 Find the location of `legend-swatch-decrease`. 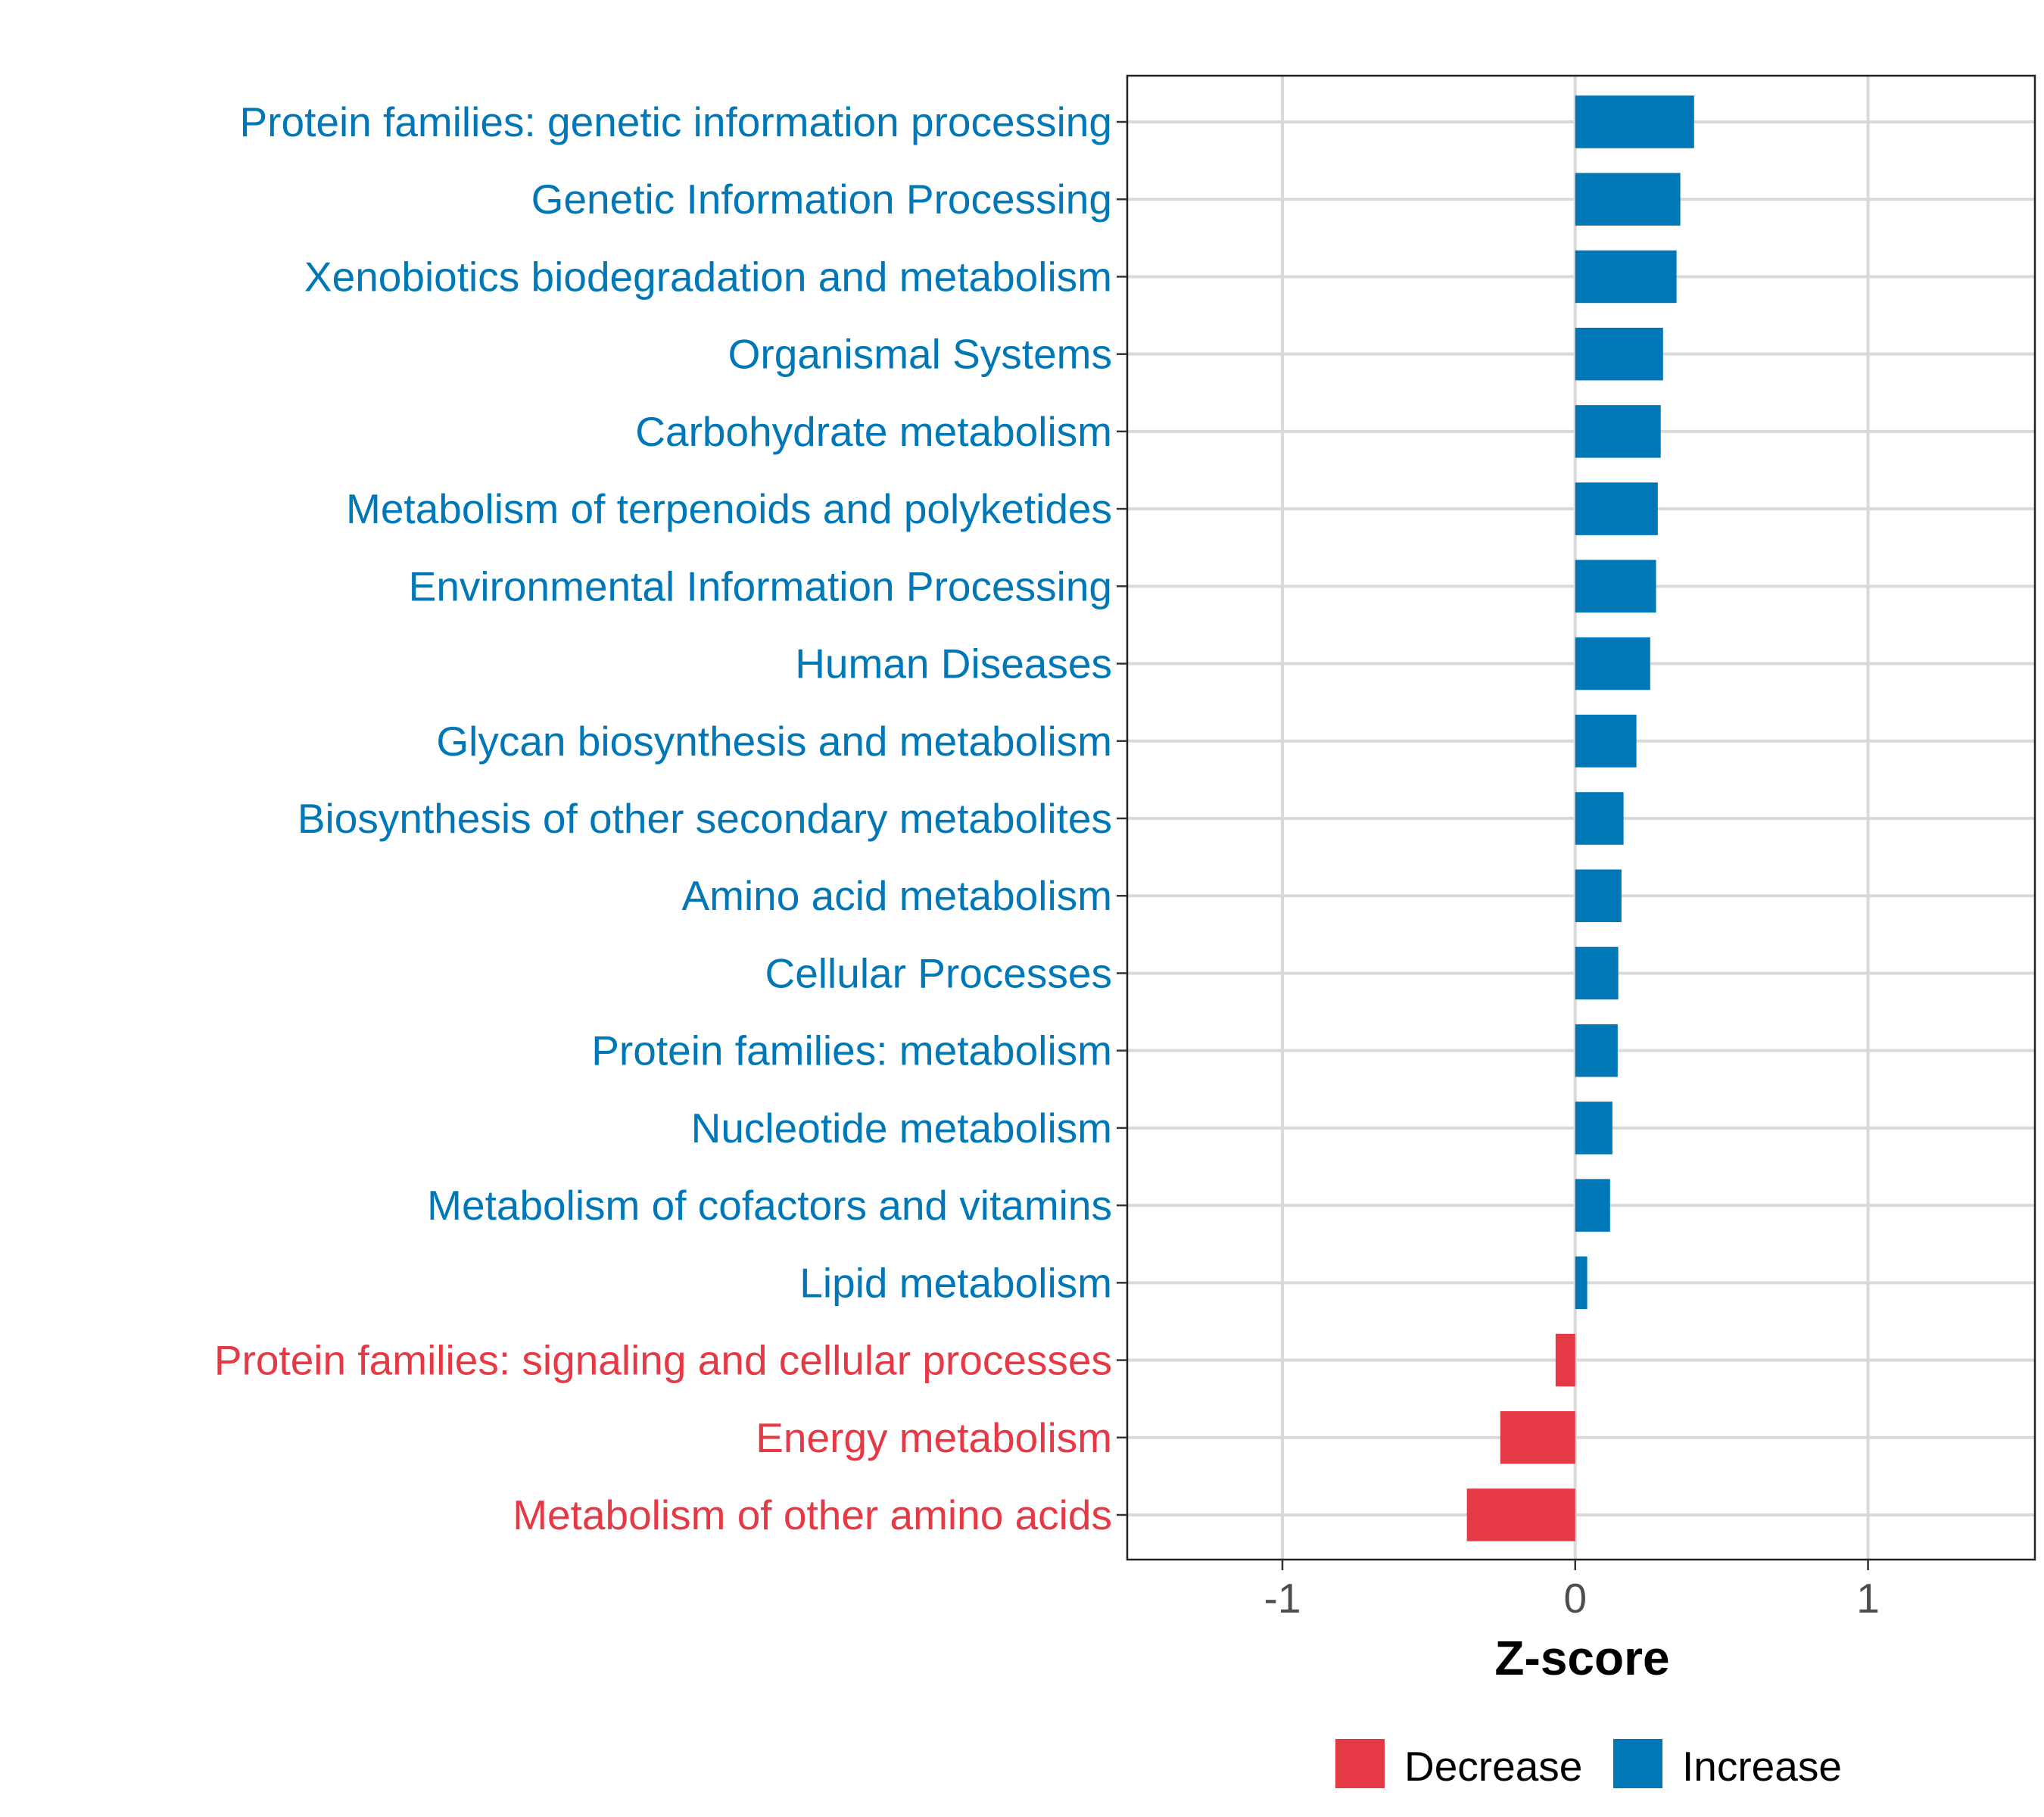

legend-swatch-decrease is located at coordinates (1360, 1764).